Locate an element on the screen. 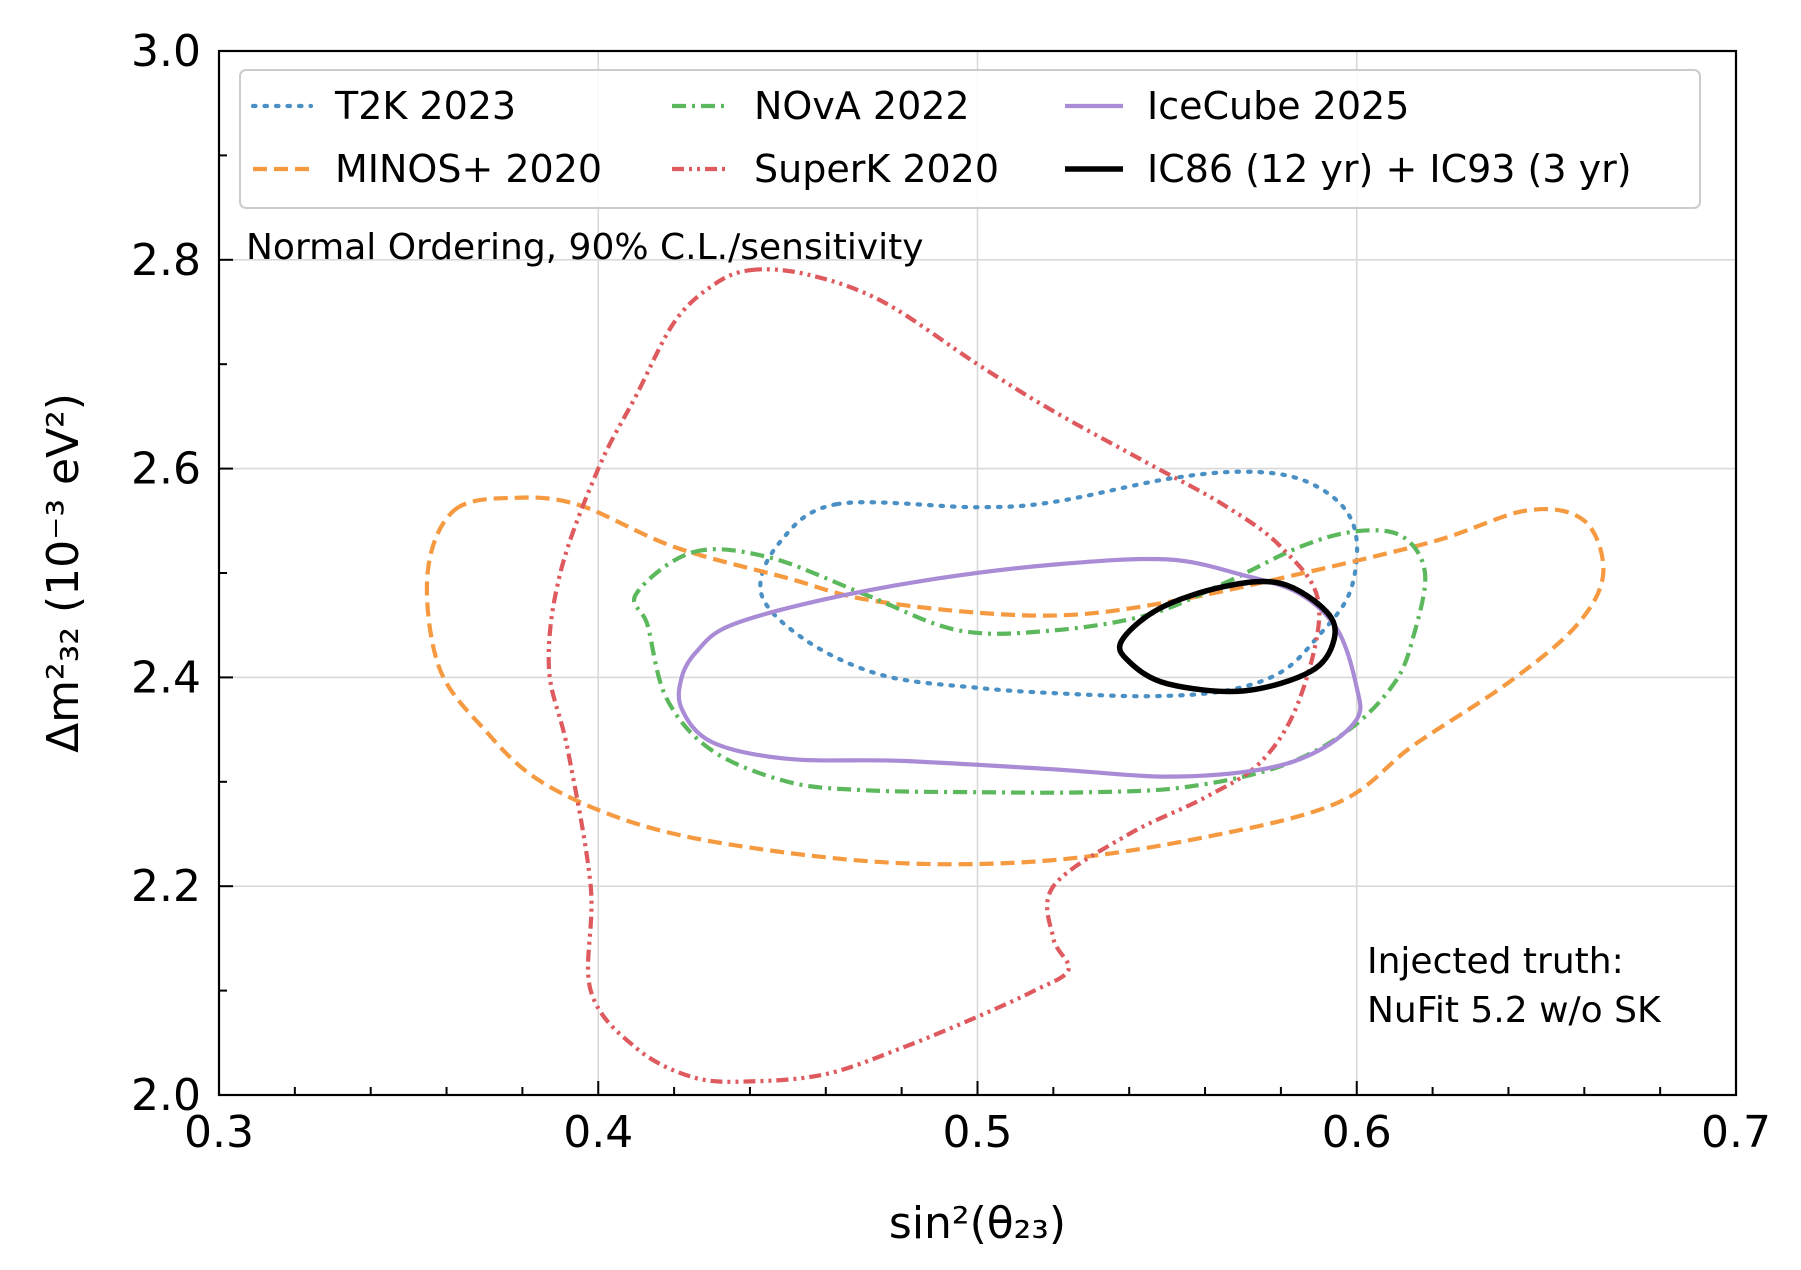 The height and width of the screenshot is (1270, 1801). x-tick-label: 0.5 is located at coordinates (978, 1132).